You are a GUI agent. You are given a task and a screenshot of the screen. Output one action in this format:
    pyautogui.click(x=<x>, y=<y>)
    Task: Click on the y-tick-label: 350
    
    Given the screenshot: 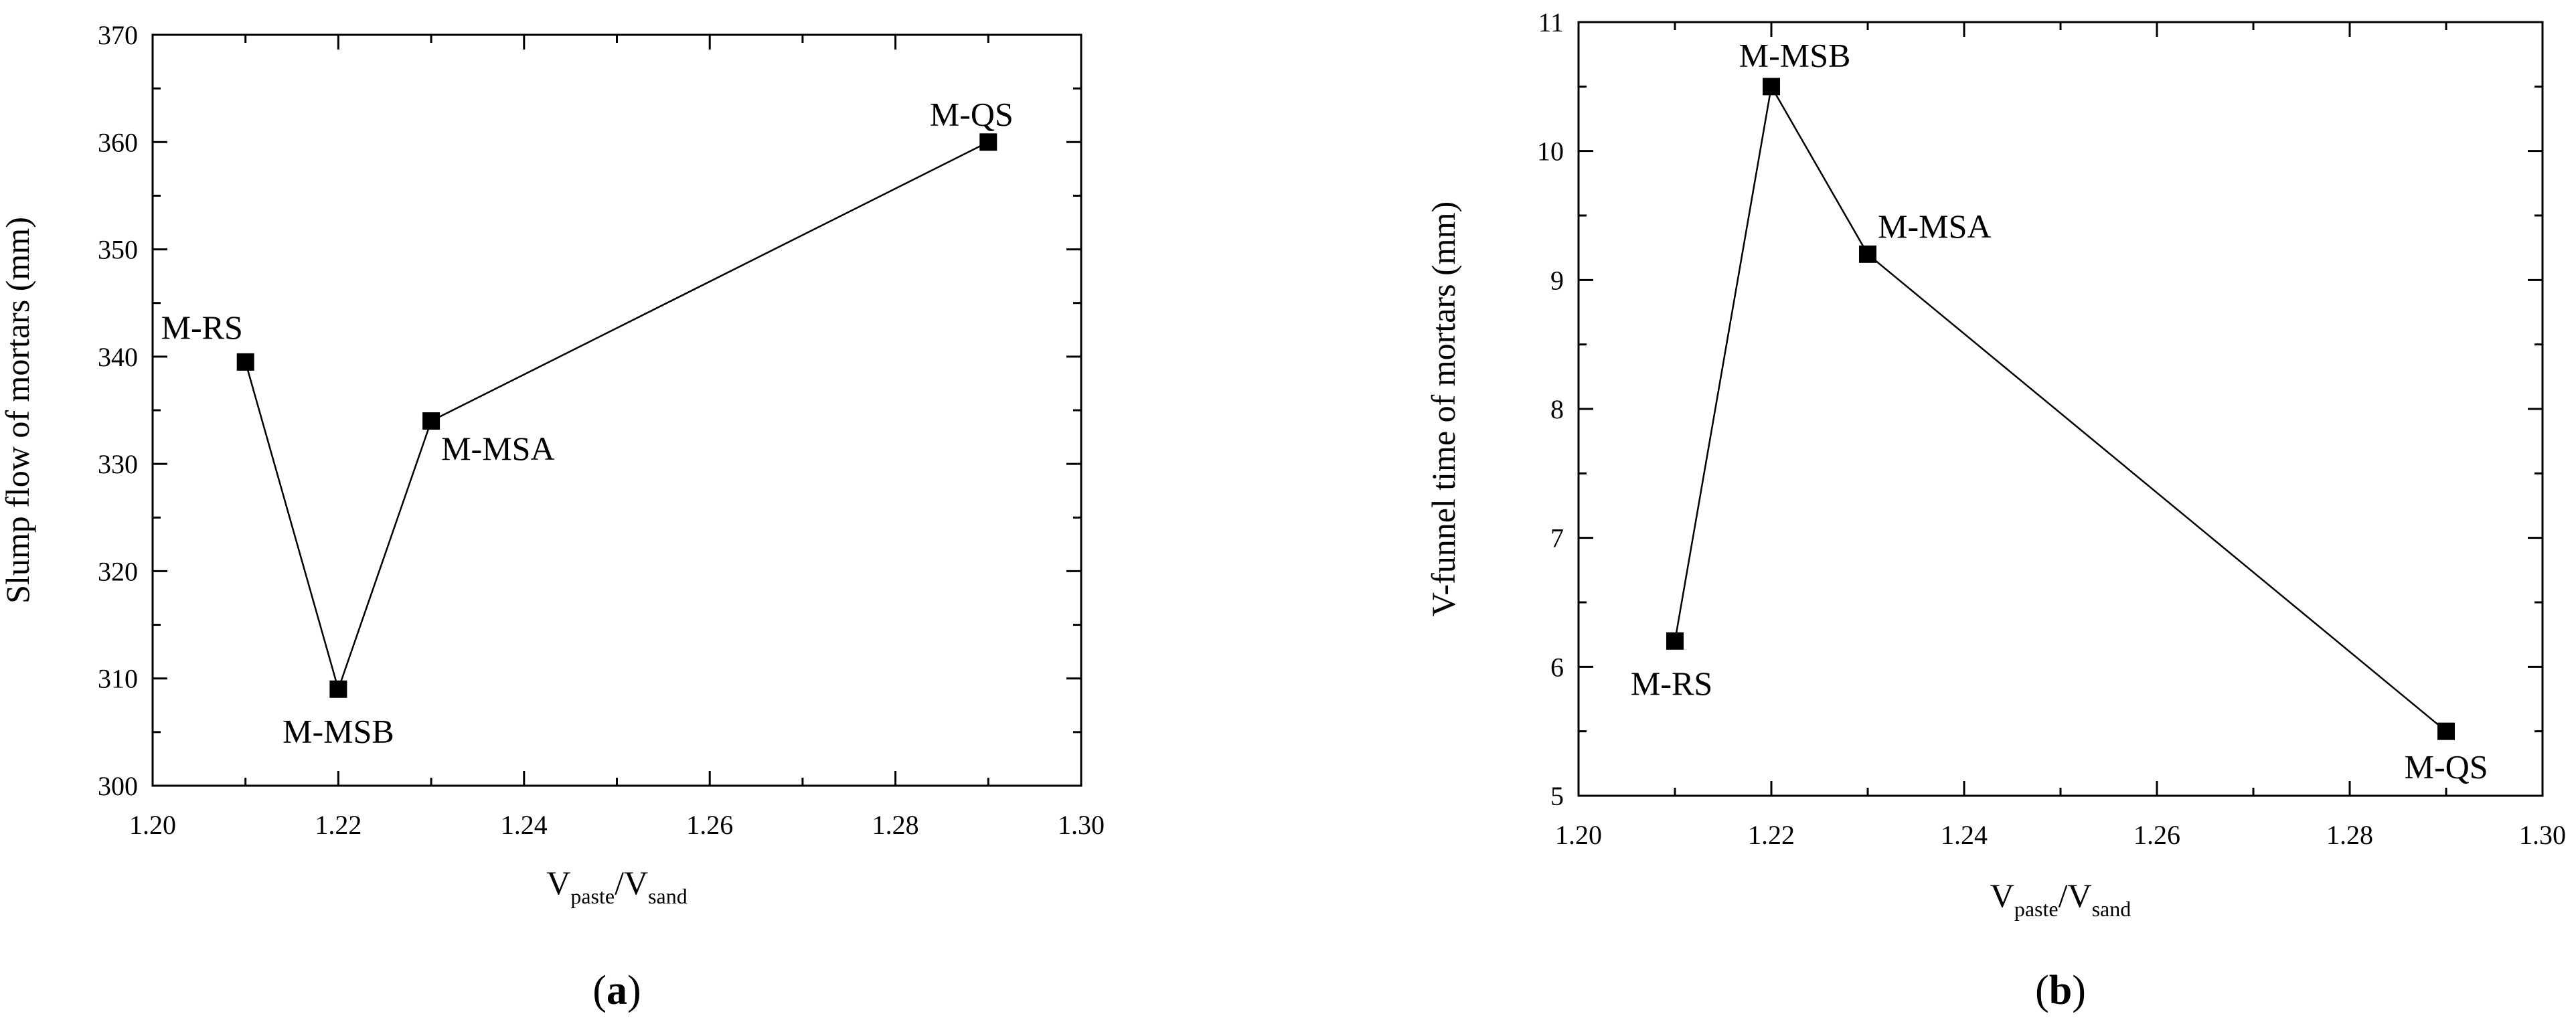 What is the action you would take?
    pyautogui.click(x=118, y=250)
    